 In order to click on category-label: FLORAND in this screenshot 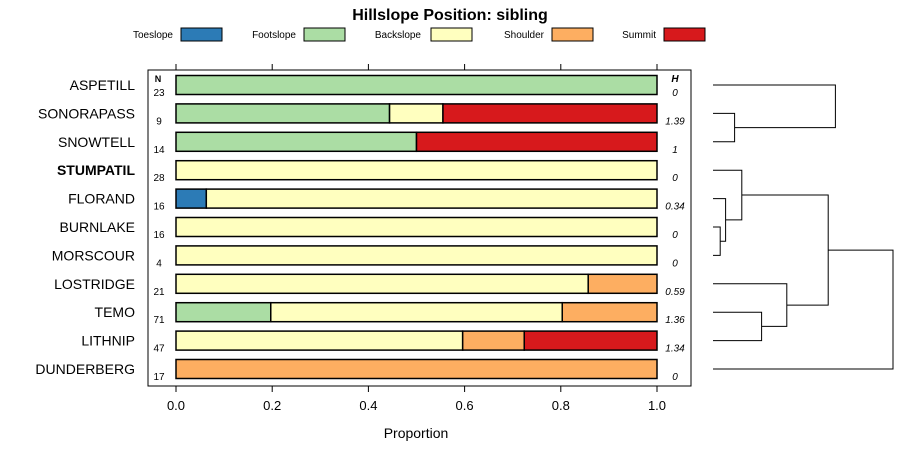, I will do `click(101, 199)`.